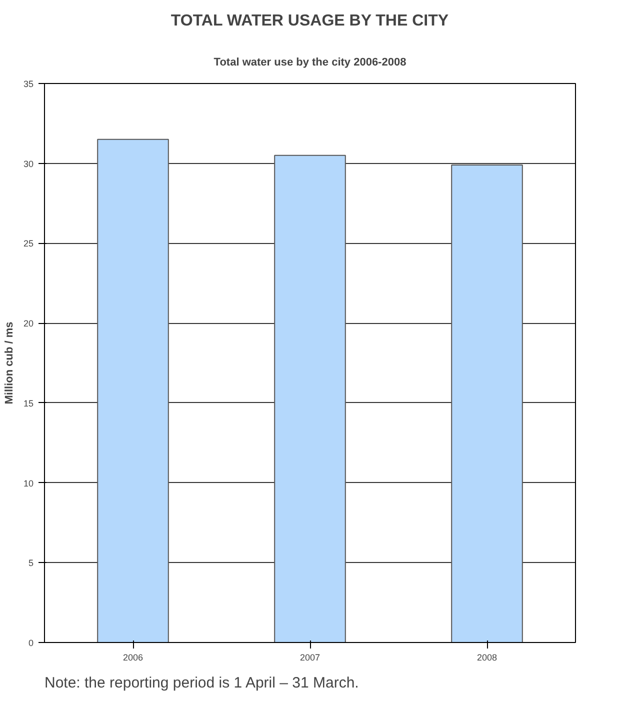 The height and width of the screenshot is (708, 625). Describe the element at coordinates (31, 643) in the screenshot. I see `y-tick-label: 0` at that location.